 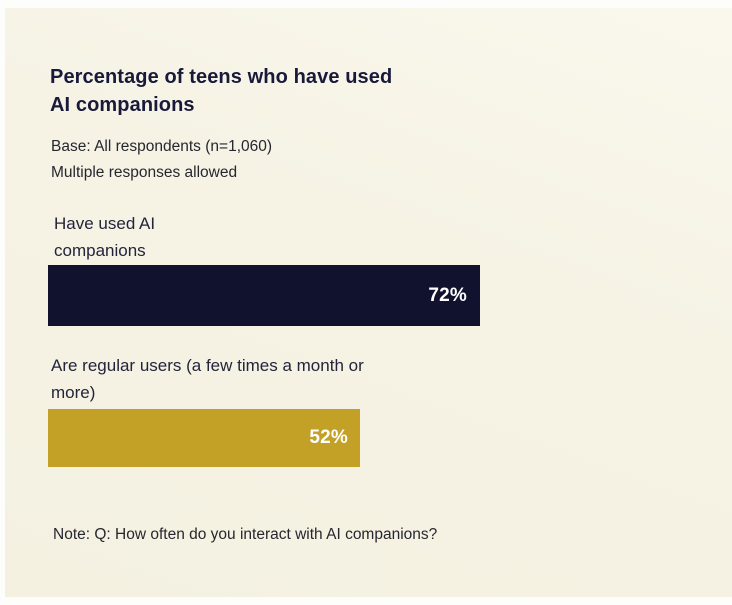 I want to click on chart-title-line1: Percentage of teens who have used, so click(x=221, y=77).